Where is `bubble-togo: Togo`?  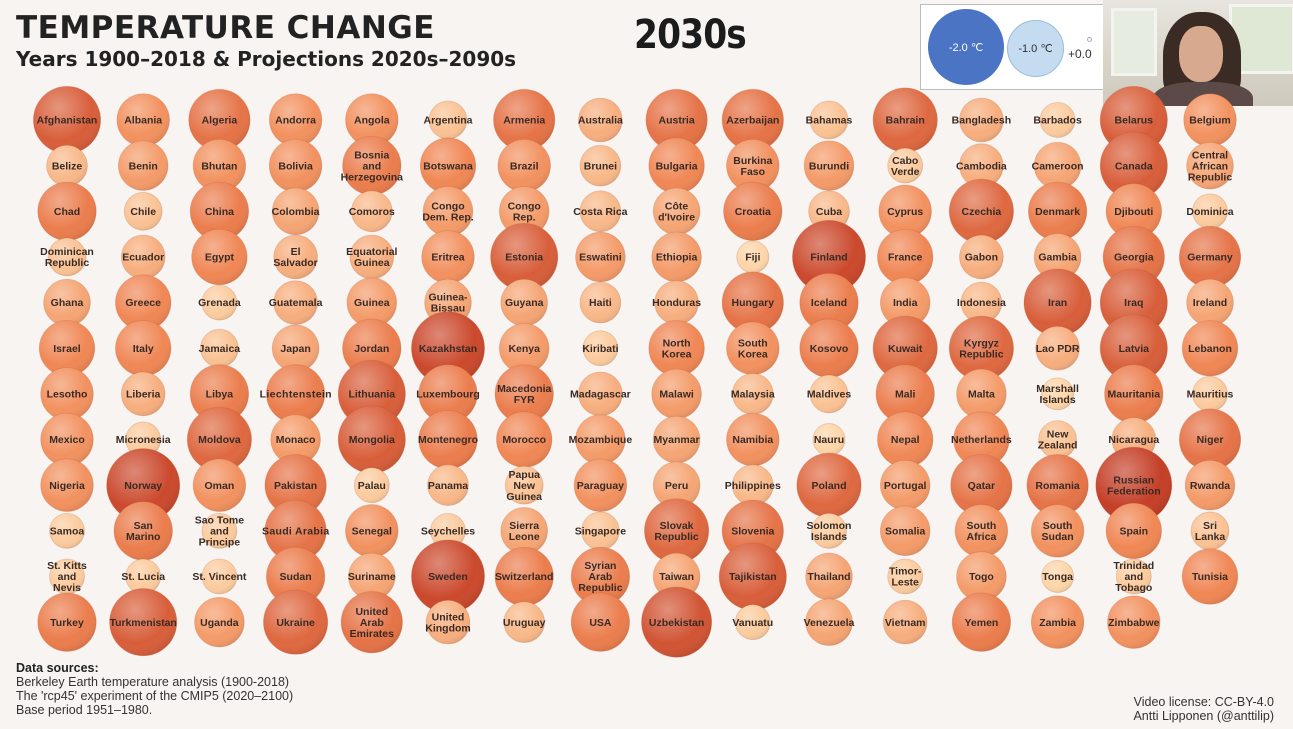
bubble-togo: Togo is located at coordinates (981, 576).